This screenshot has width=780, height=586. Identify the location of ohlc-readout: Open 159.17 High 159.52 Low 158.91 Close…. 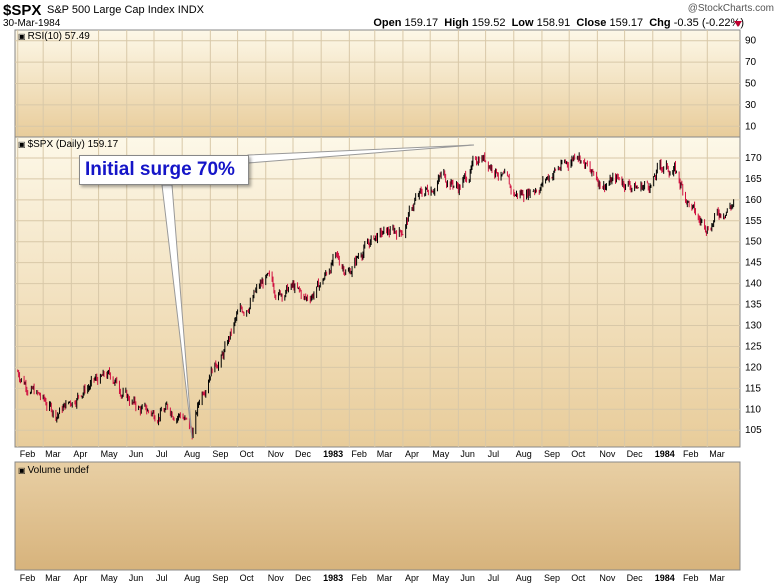
(558, 23).